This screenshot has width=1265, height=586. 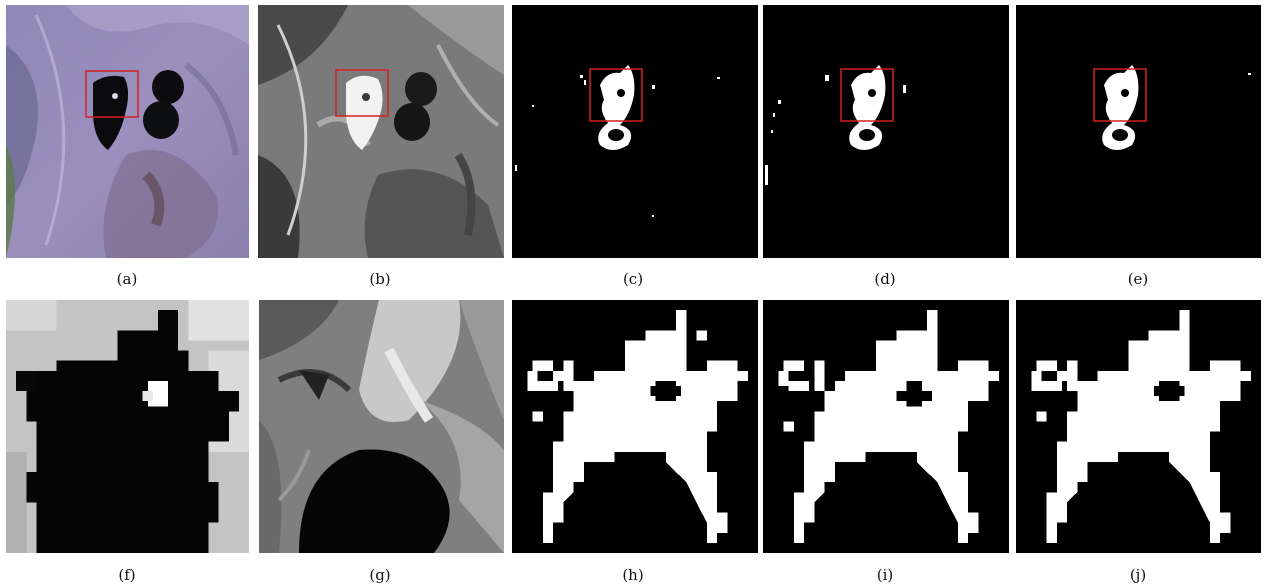 What do you see at coordinates (381, 426) in the screenshot?
I see `panel-g-zoomed-grayscale` at bounding box center [381, 426].